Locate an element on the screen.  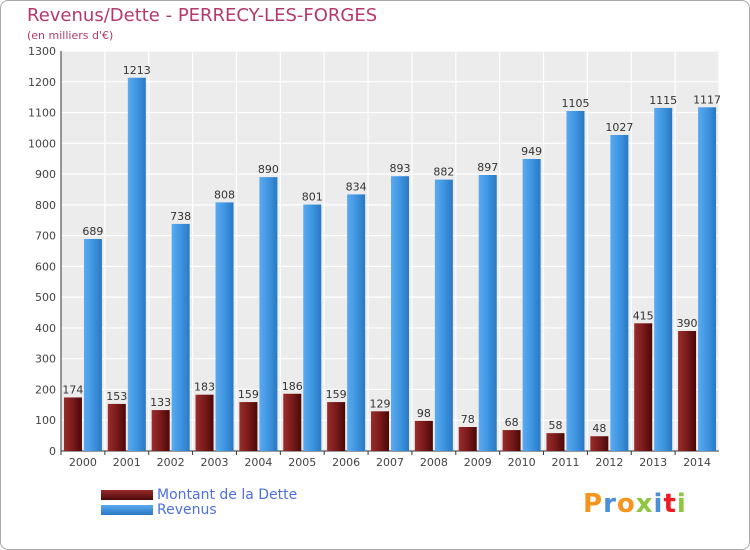
data-label-revenus: 808 is located at coordinates (224, 194).